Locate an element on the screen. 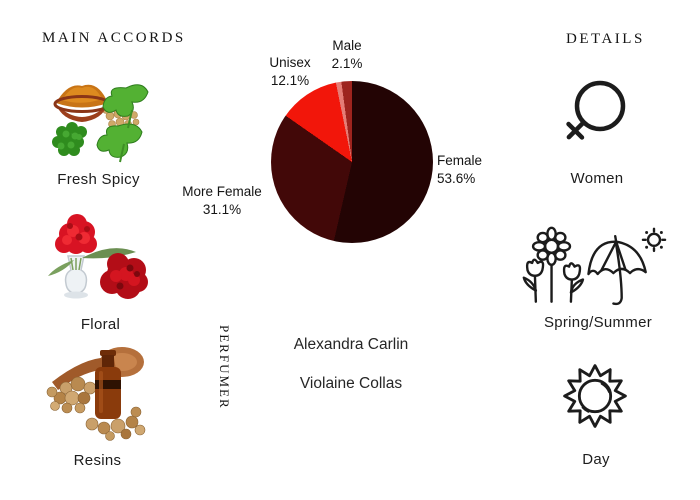 The width and height of the screenshot is (700, 500). pie-label-male: Male 2.1% is located at coordinates (347, 55).